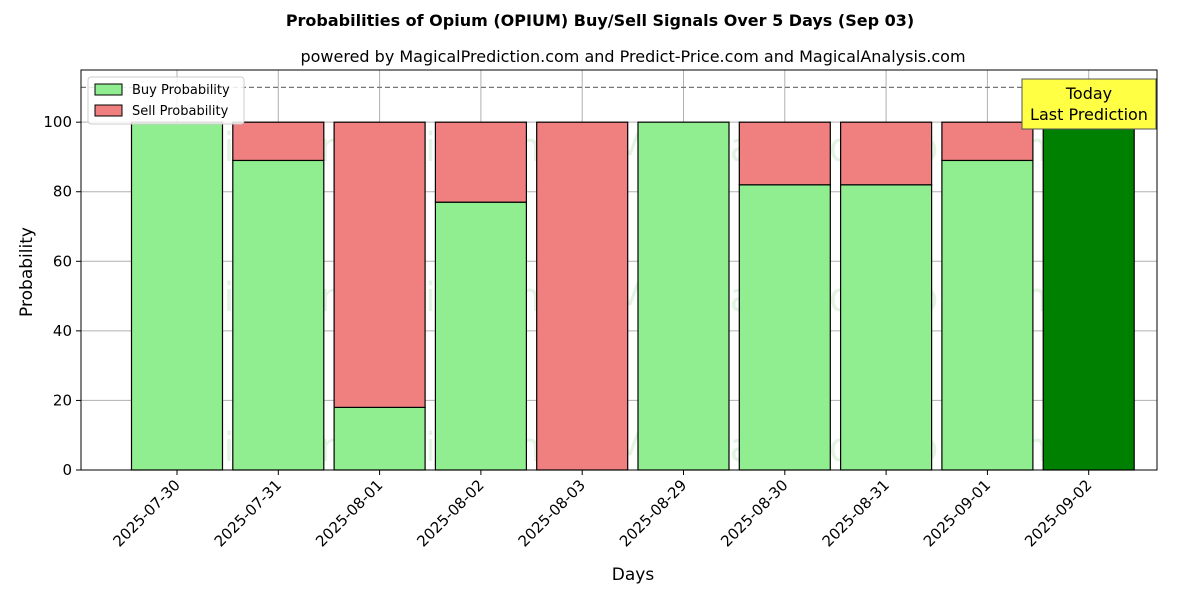 This screenshot has width=1200, height=600. Describe the element at coordinates (62, 192) in the screenshot. I see `y-tick-label: 80` at that location.